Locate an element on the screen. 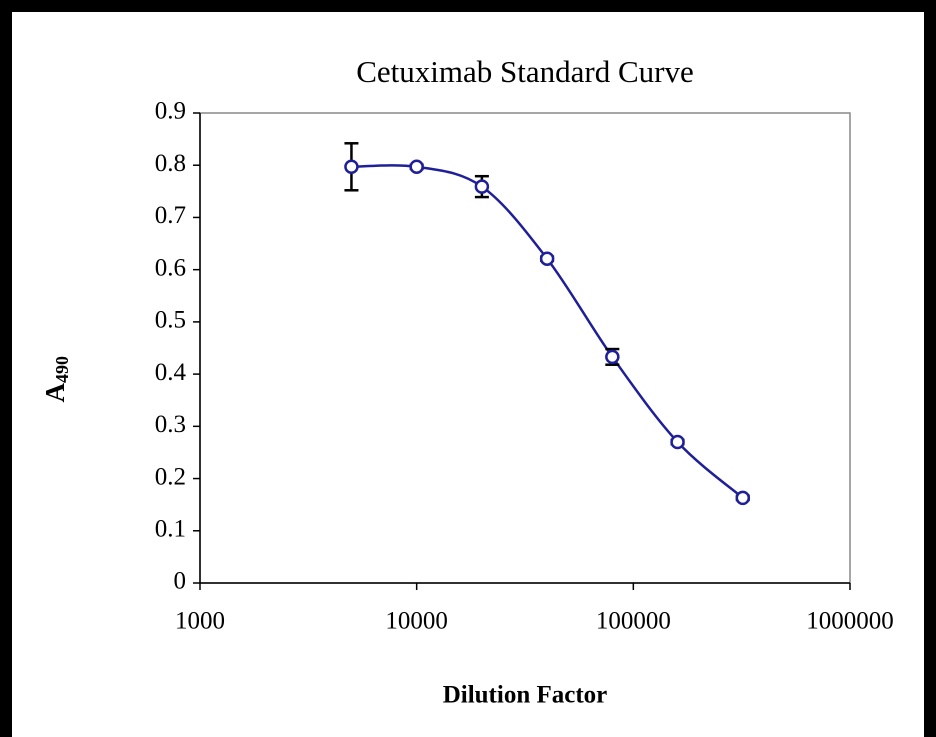 The image size is (936, 737). y-tick-label: 0.1 is located at coordinates (170, 529).